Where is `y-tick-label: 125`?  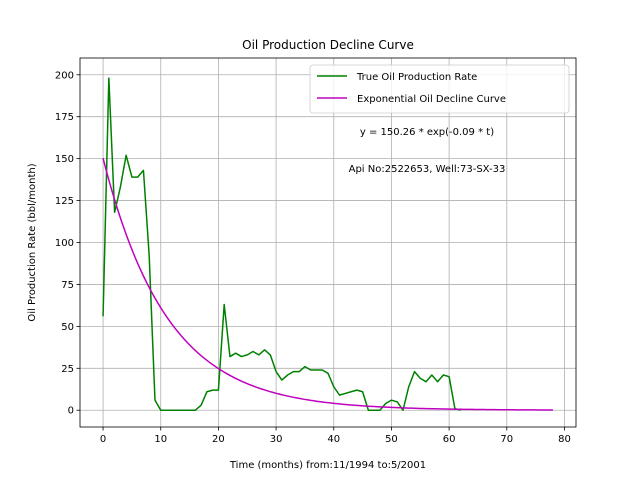 y-tick-label: 125 is located at coordinates (64, 201).